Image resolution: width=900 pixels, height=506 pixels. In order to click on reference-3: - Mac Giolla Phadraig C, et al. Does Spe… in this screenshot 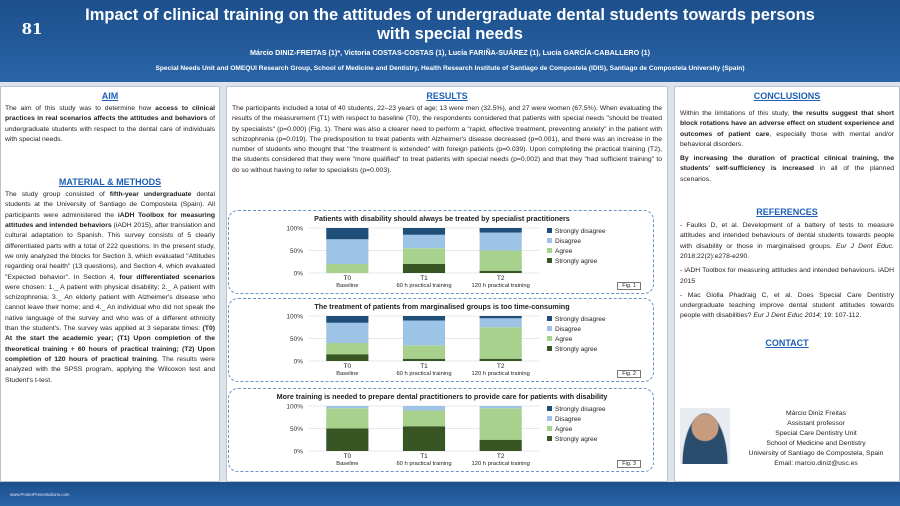, I will do `click(787, 305)`.